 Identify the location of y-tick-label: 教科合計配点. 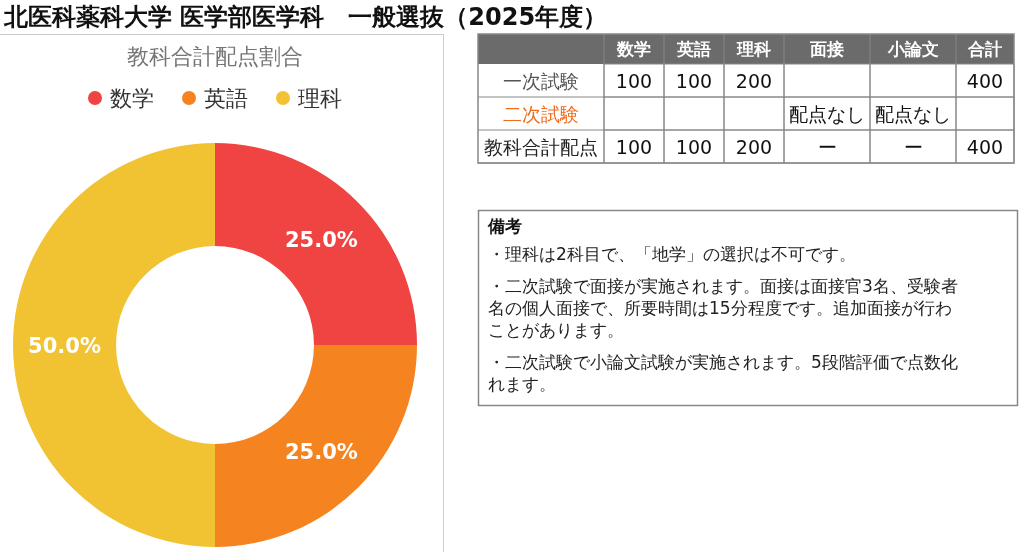
(541, 146).